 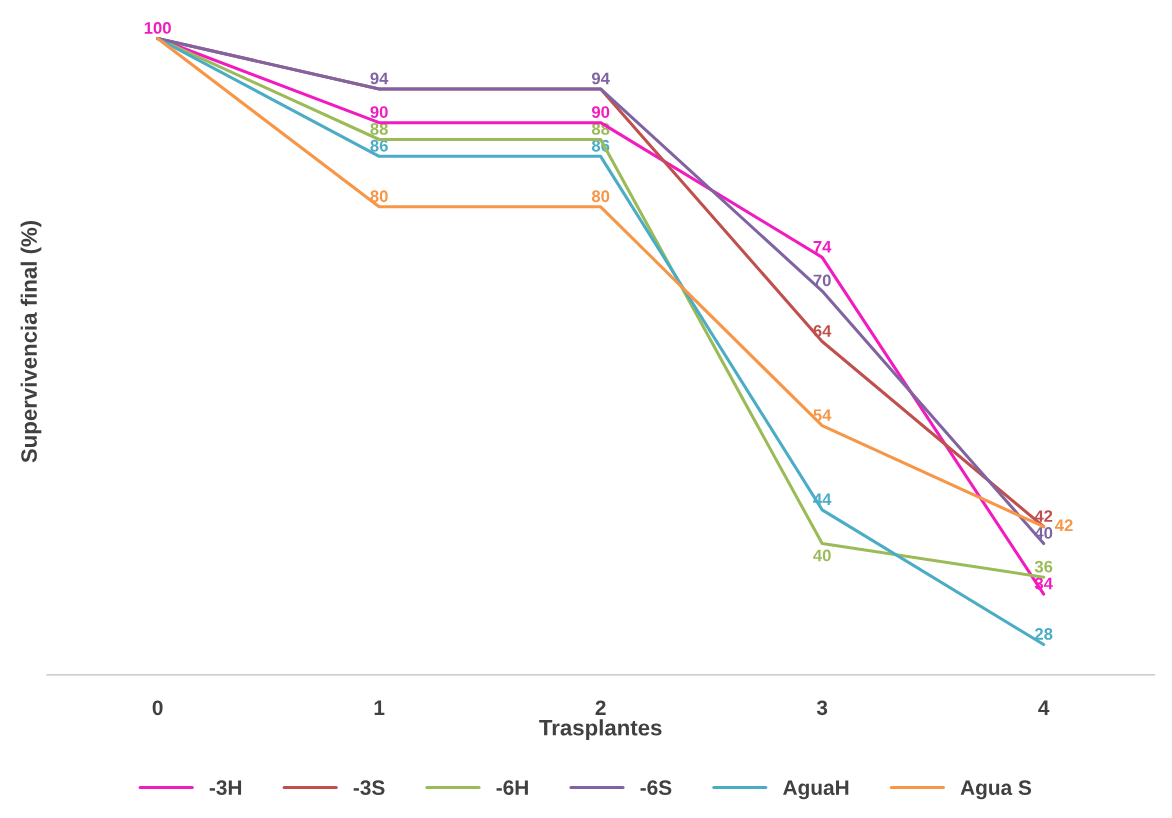 I want to click on x-tick-label: 3, so click(x=822, y=708).